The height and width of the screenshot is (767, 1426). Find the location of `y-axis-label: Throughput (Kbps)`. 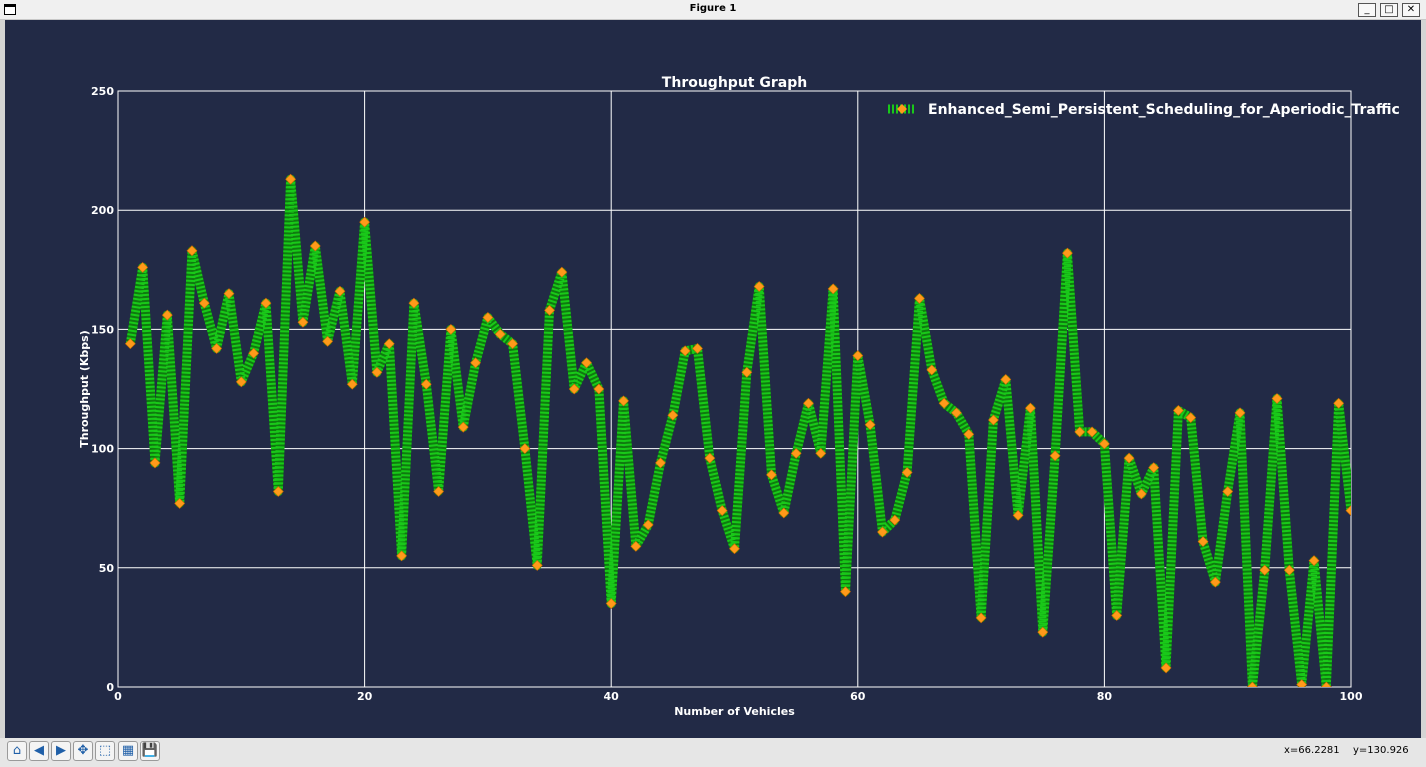

y-axis-label: Throughput (Kbps) is located at coordinates (84, 389).